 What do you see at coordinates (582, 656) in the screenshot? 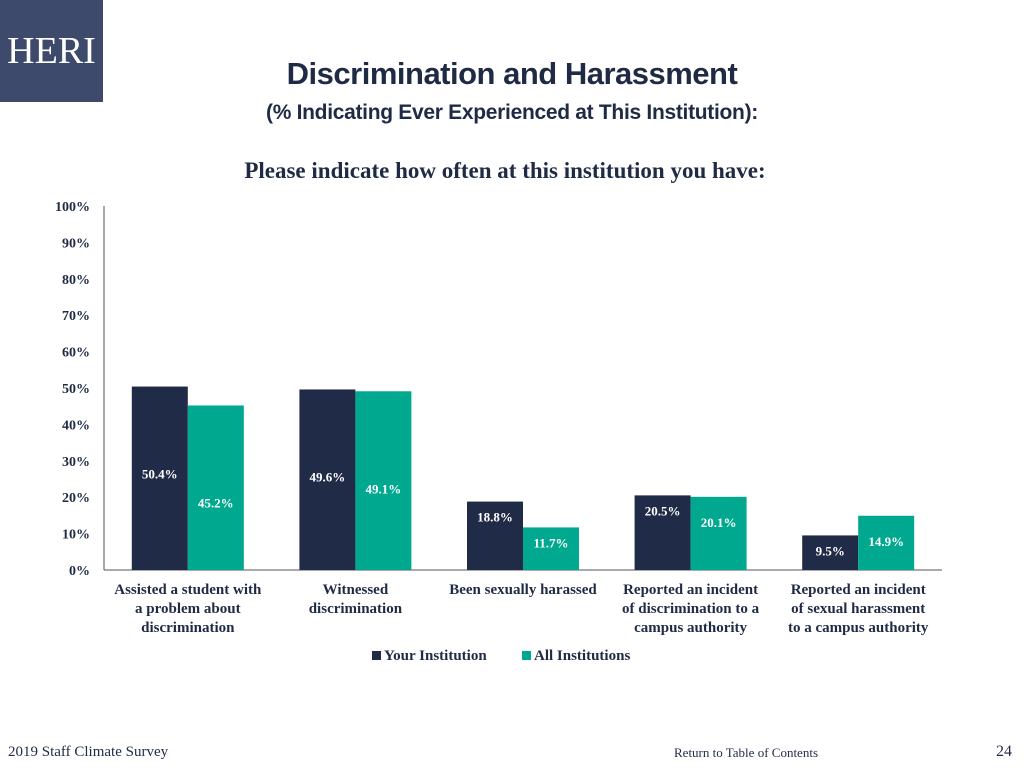
I see `legend-label: All Institutions` at bounding box center [582, 656].